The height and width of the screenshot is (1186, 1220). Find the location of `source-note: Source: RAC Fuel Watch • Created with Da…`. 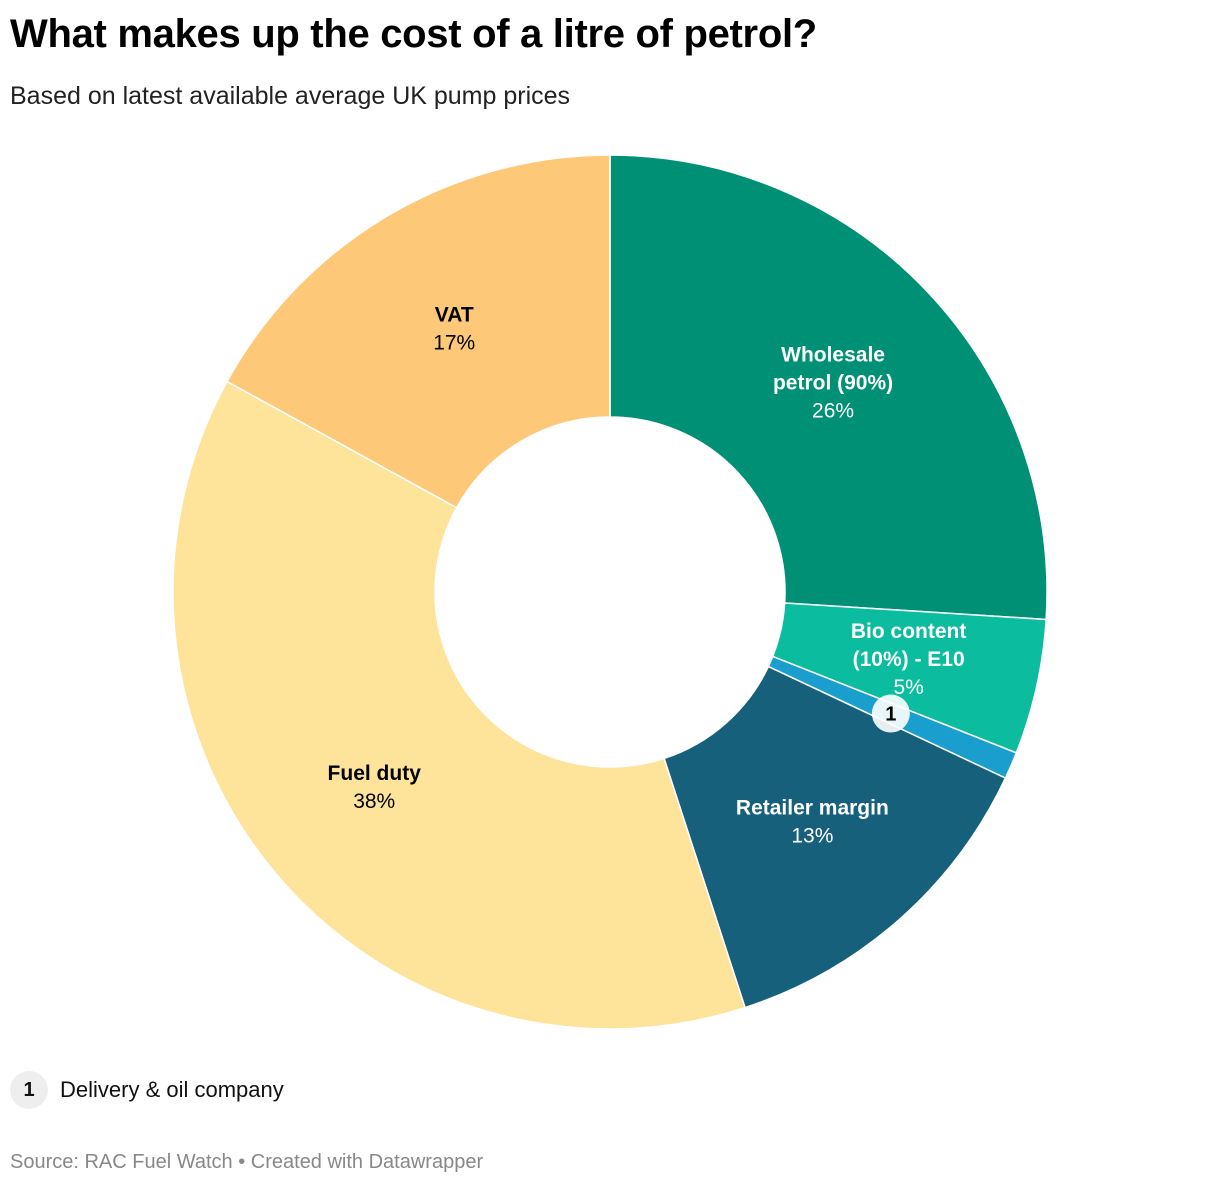

source-note: Source: RAC Fuel Watch • Created with Da… is located at coordinates (247, 1162).